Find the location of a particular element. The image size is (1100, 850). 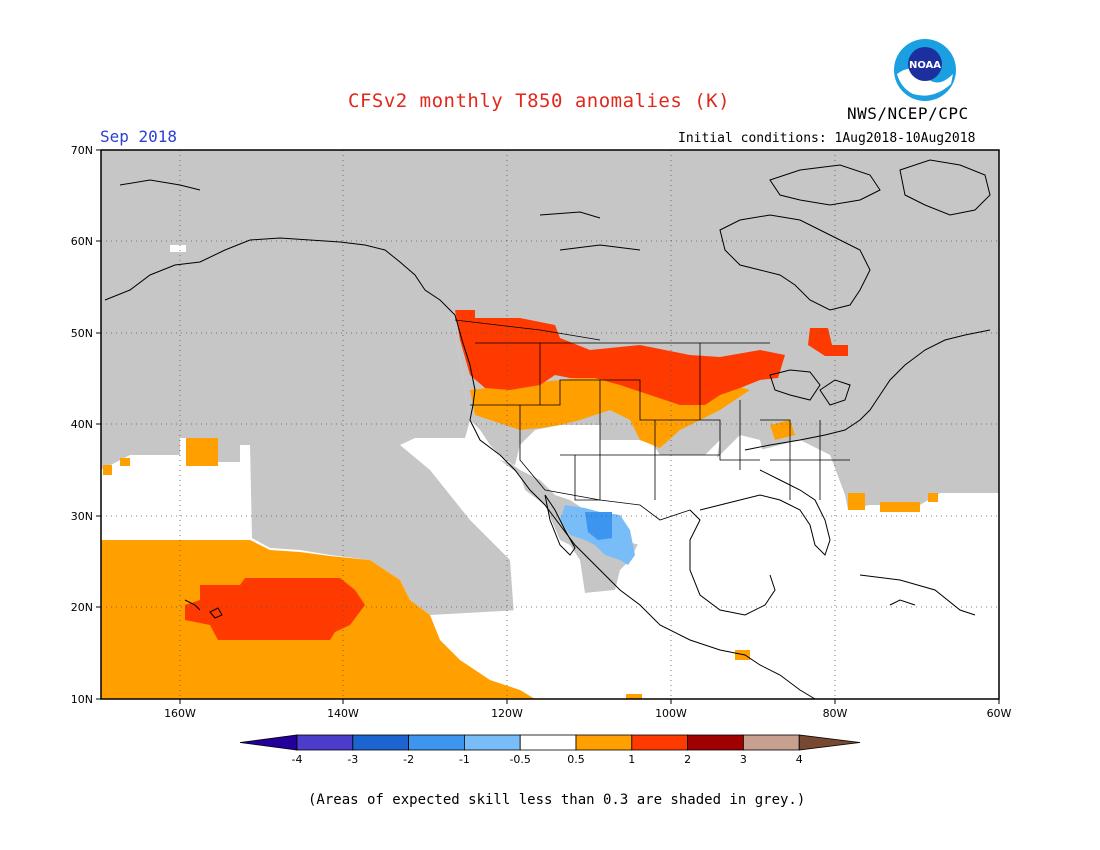

latitude-labels: 70N 60N 50N 40N 30N 20N 10N is located at coordinates (82, 425).